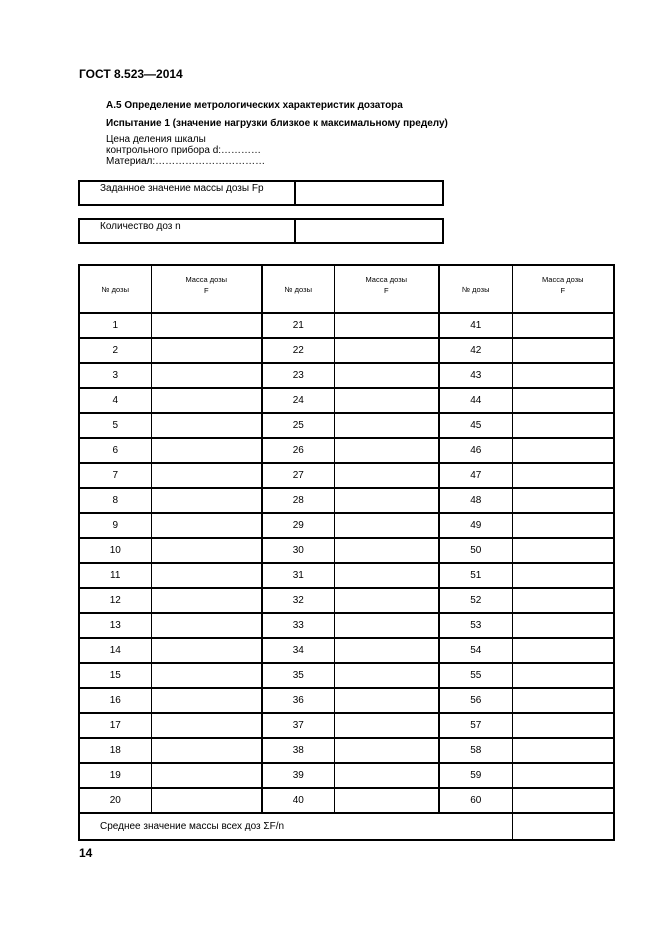 The image size is (662, 936). Describe the element at coordinates (475, 375) in the screenshot. I see `dose-number: 43` at that location.